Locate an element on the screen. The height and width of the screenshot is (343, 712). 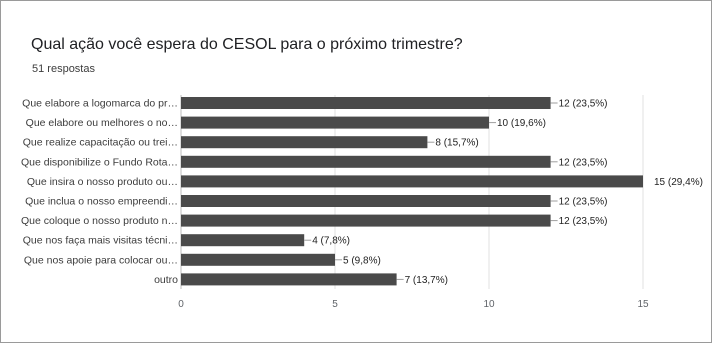
data-label: 8 (15,7%) is located at coordinates (456, 143).